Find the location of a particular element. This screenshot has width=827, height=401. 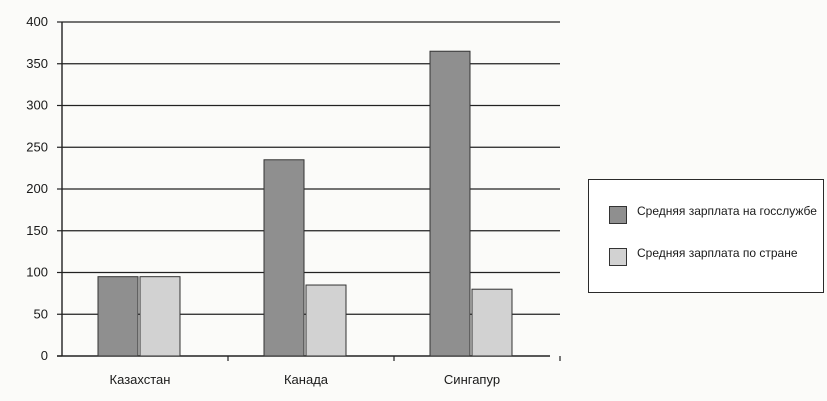

y-tick-label-50: 50 is located at coordinates (41, 313).